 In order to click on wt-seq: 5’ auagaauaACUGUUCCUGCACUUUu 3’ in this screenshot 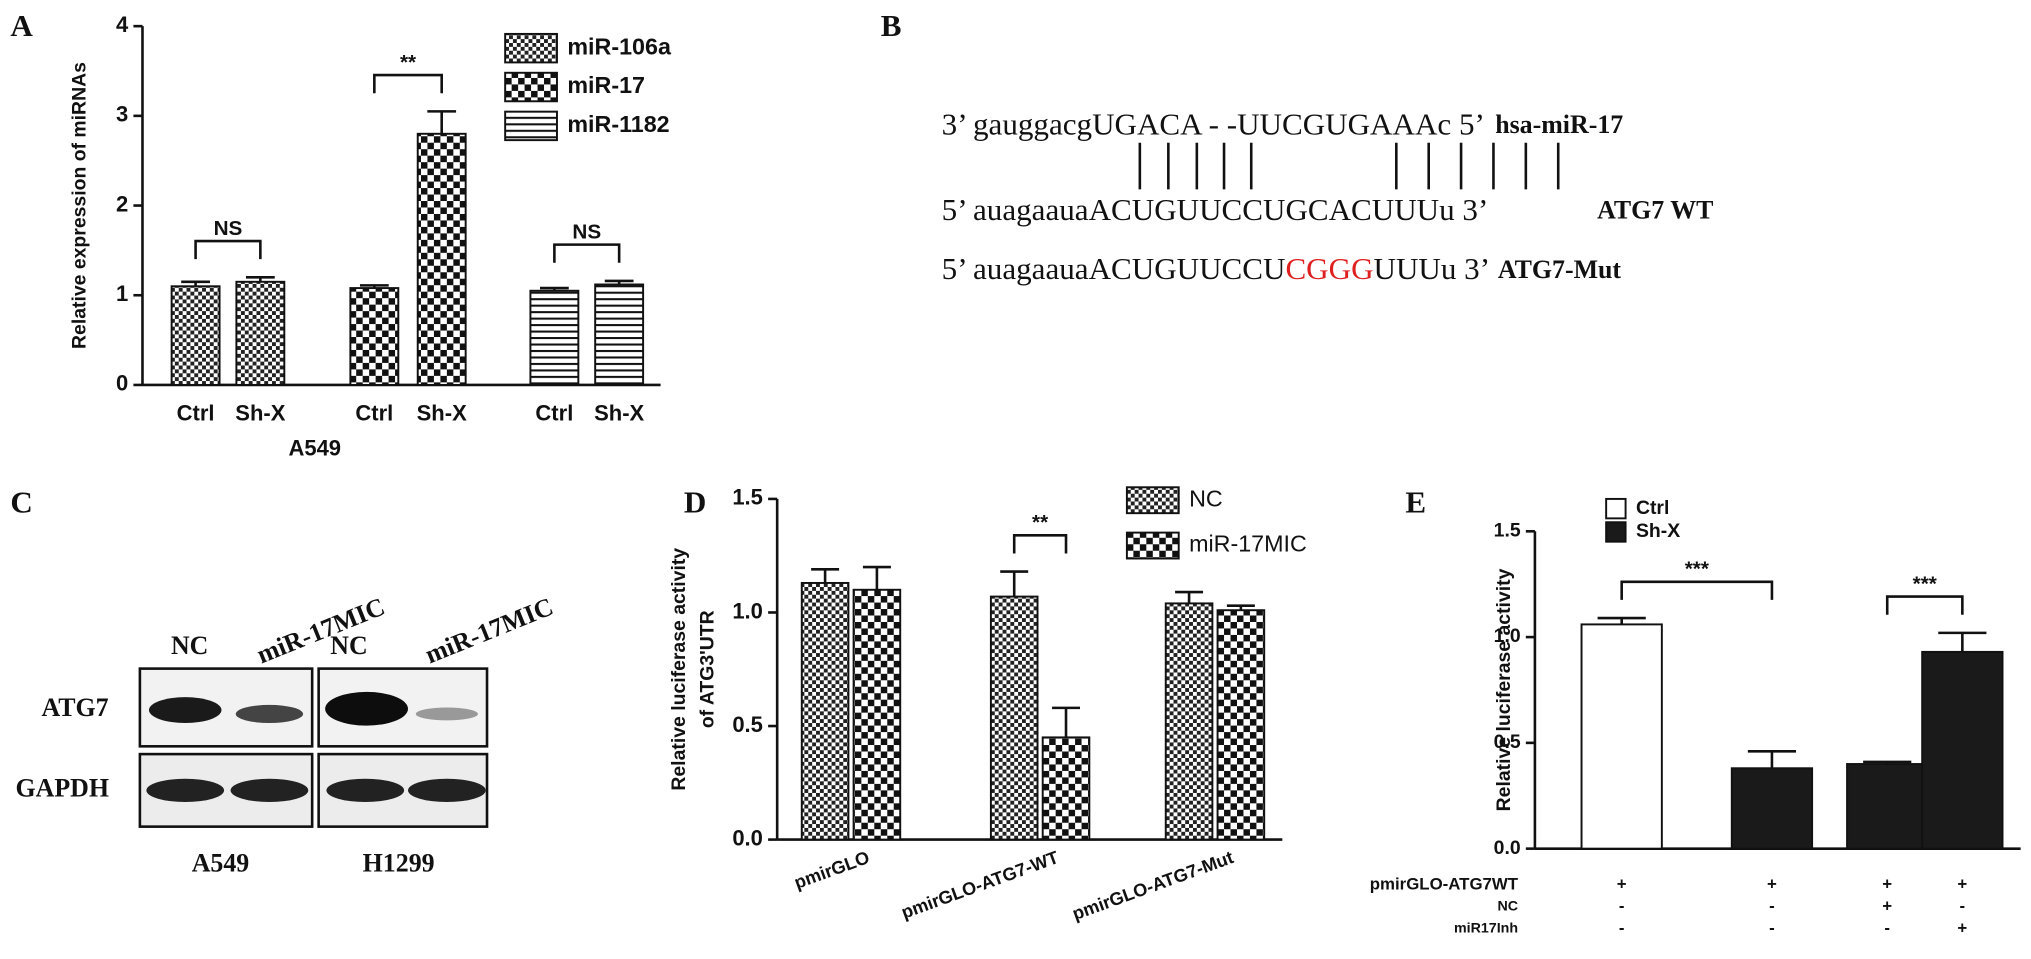, I will do `click(1215, 209)`.